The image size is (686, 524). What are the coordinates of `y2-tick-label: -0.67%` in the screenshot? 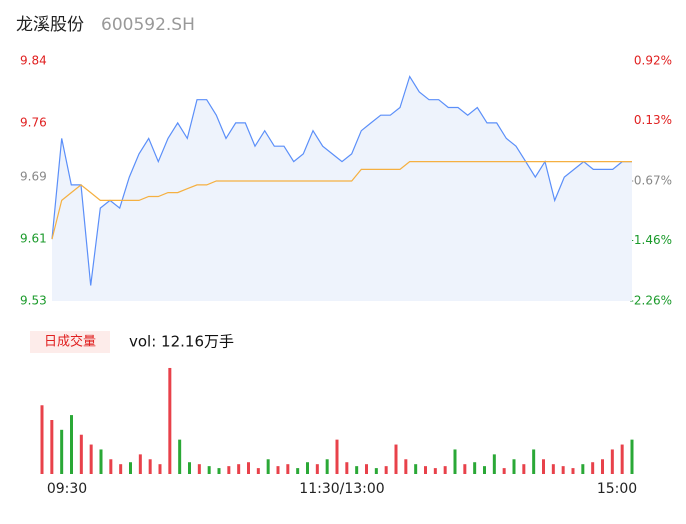 It's located at (651, 181).